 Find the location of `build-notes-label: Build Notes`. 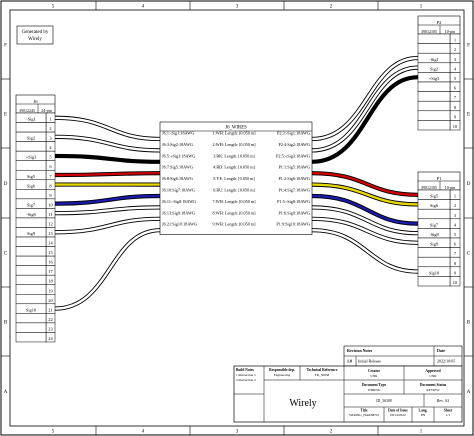

build-notes-label: Build Notes is located at coordinates (245, 370).